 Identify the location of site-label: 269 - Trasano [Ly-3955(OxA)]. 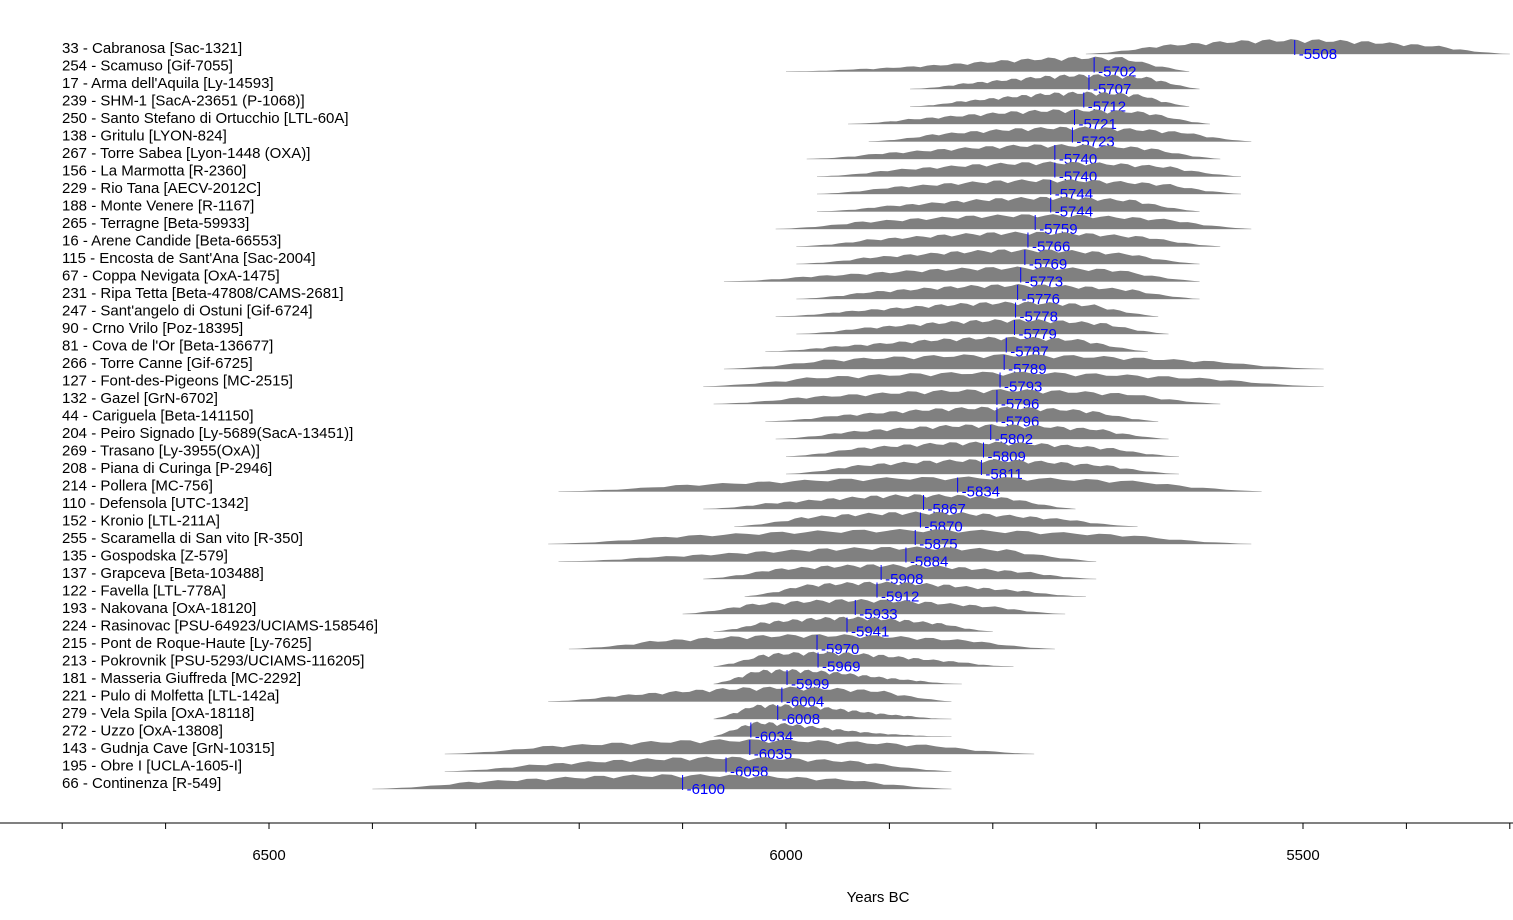
(161, 451).